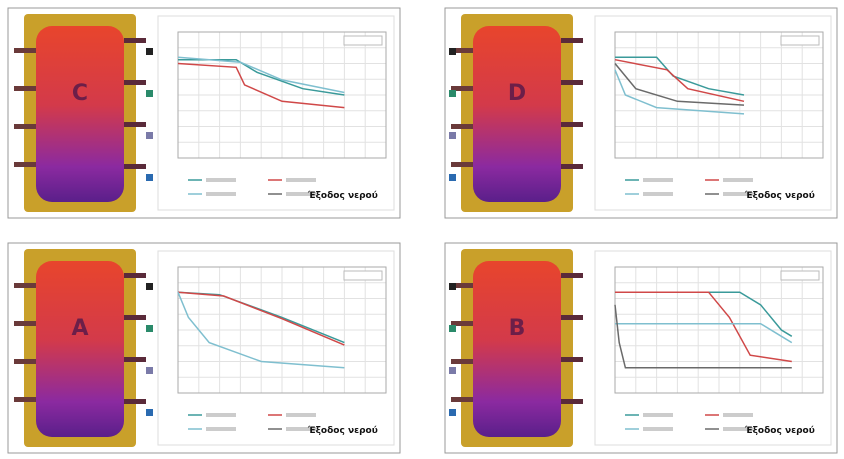 This screenshot has width=844, height=459. What do you see at coordinates (79, 328) in the screenshot?
I see `tank-label: A` at bounding box center [79, 328].